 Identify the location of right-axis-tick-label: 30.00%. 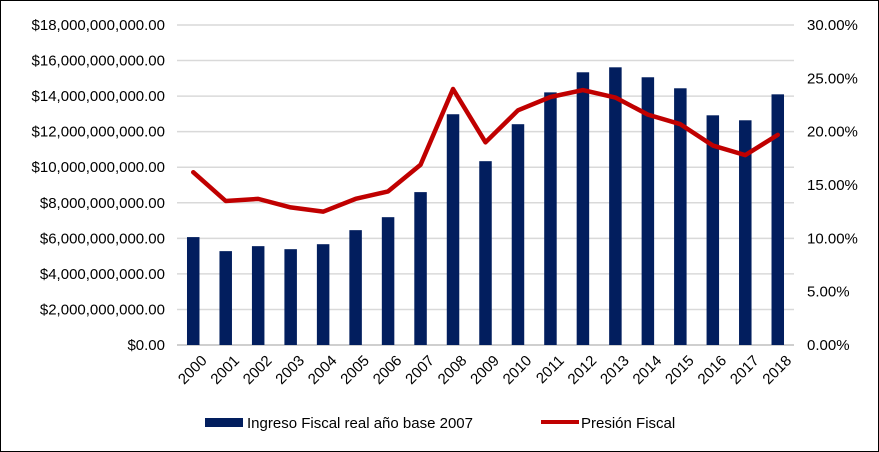
(832, 25).